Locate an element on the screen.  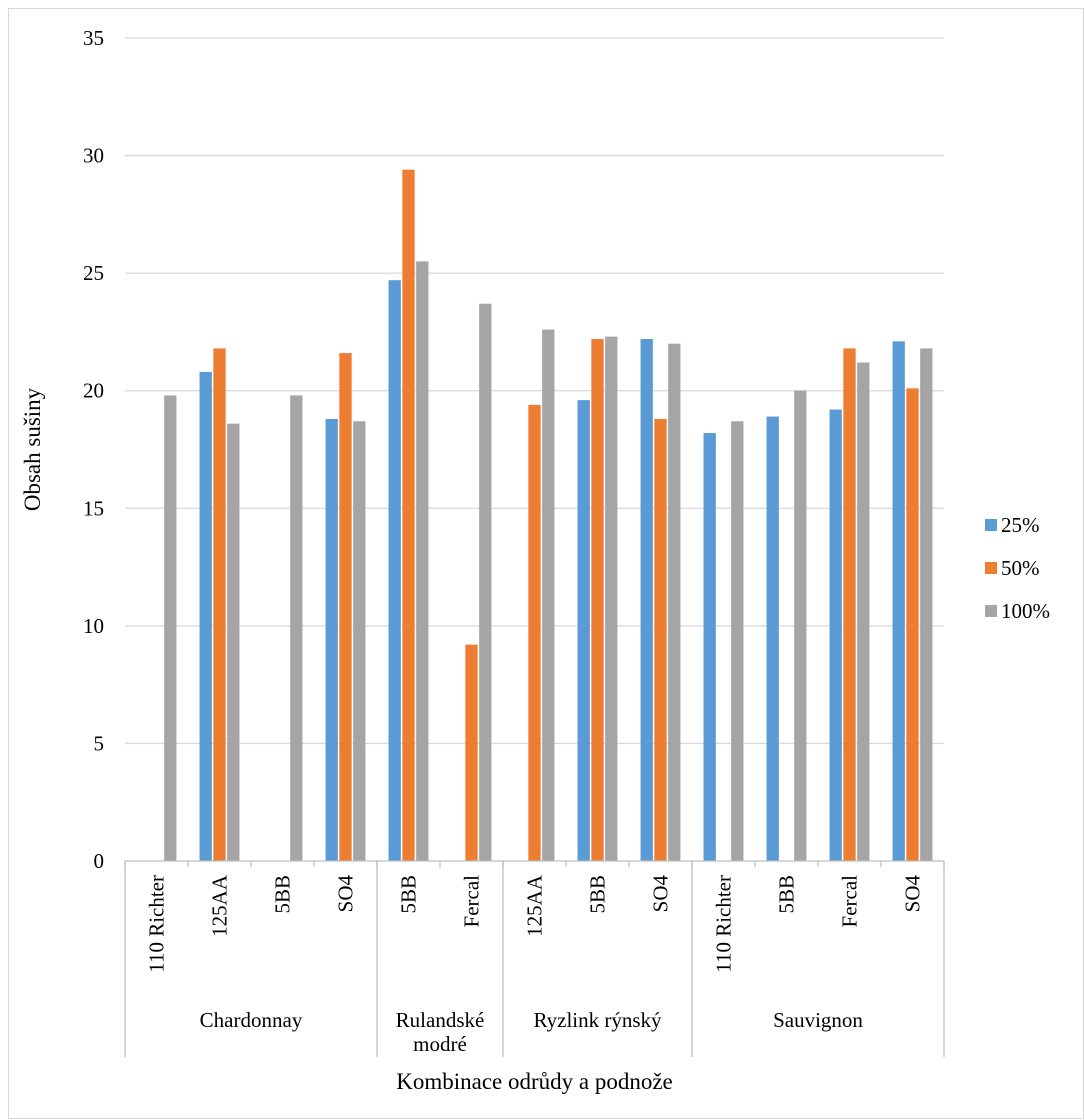
y-tick-label: 10 is located at coordinates (93, 626).